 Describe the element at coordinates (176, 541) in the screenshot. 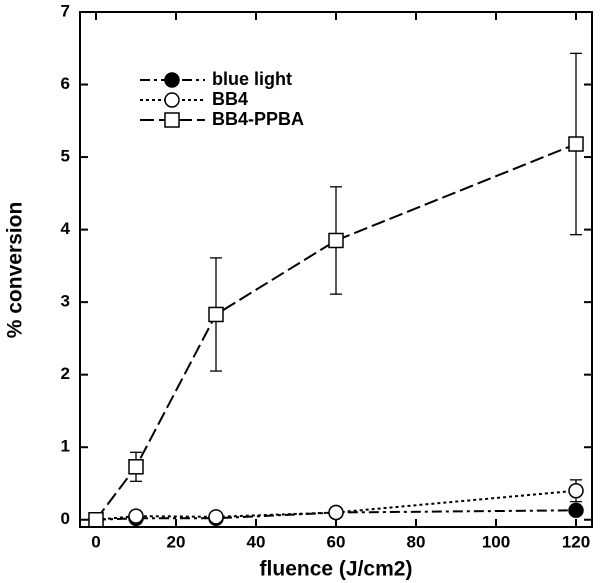

I see `x-tick-label: 20` at that location.